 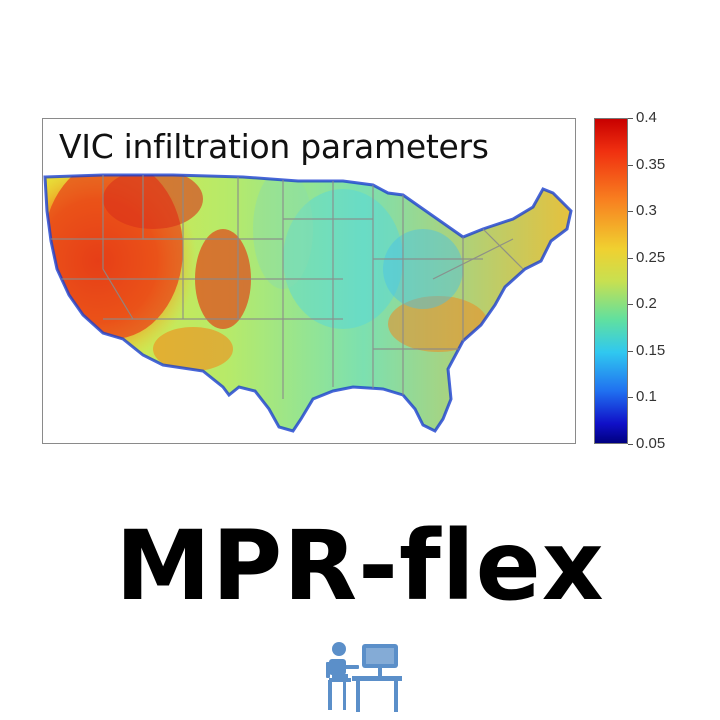 I want to click on colorbar-tick-label: 0.15, so click(x=651, y=350).